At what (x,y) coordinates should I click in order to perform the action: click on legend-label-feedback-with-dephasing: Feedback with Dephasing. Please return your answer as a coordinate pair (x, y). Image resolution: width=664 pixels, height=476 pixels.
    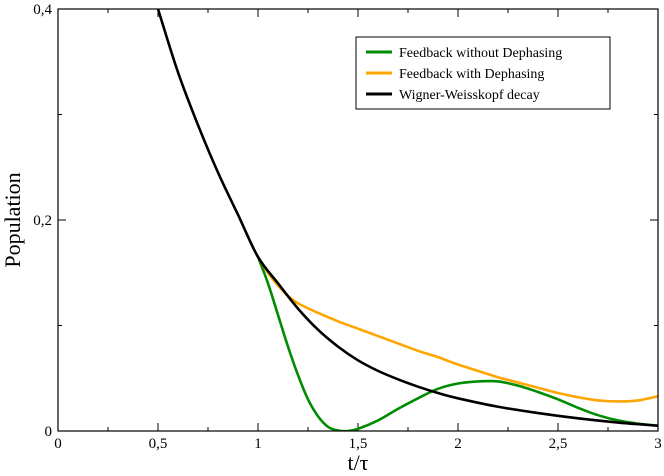
    Looking at the image, I should click on (471, 74).